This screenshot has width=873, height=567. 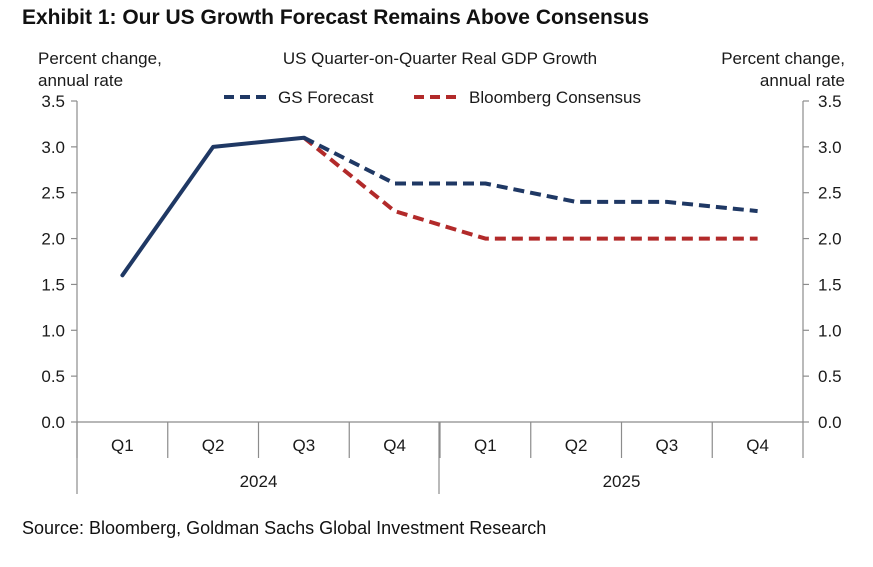 What do you see at coordinates (830, 193) in the screenshot?
I see `right-tick-label: 2.5` at bounding box center [830, 193].